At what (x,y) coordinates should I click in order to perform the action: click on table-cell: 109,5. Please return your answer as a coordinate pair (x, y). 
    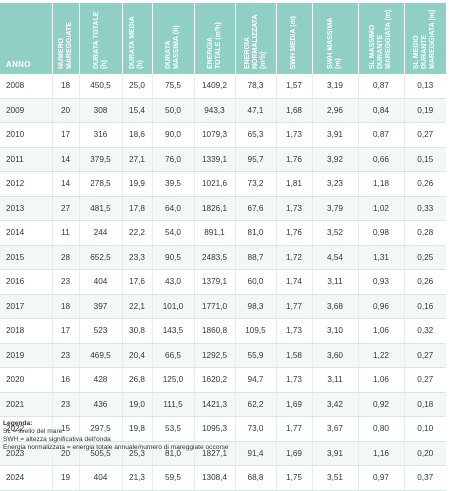
    Looking at the image, I should click on (255, 331).